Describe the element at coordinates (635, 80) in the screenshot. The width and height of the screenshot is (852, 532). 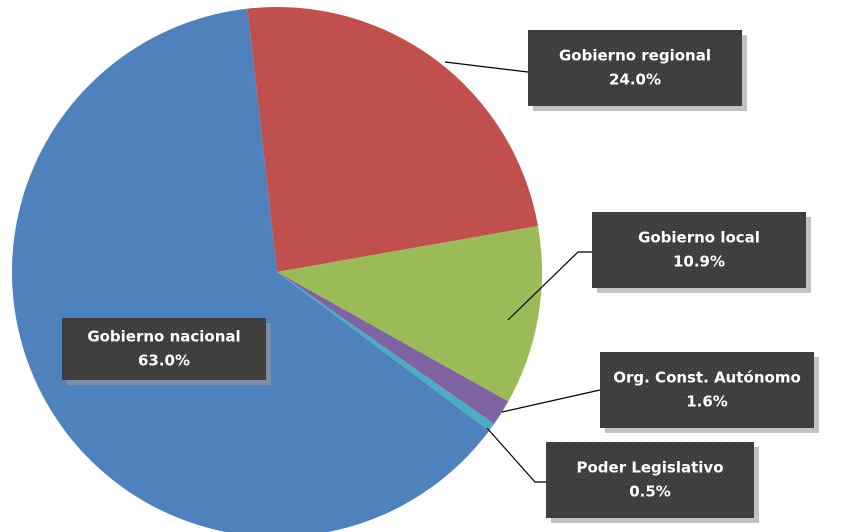
I see `value-label: 24.0%` at that location.